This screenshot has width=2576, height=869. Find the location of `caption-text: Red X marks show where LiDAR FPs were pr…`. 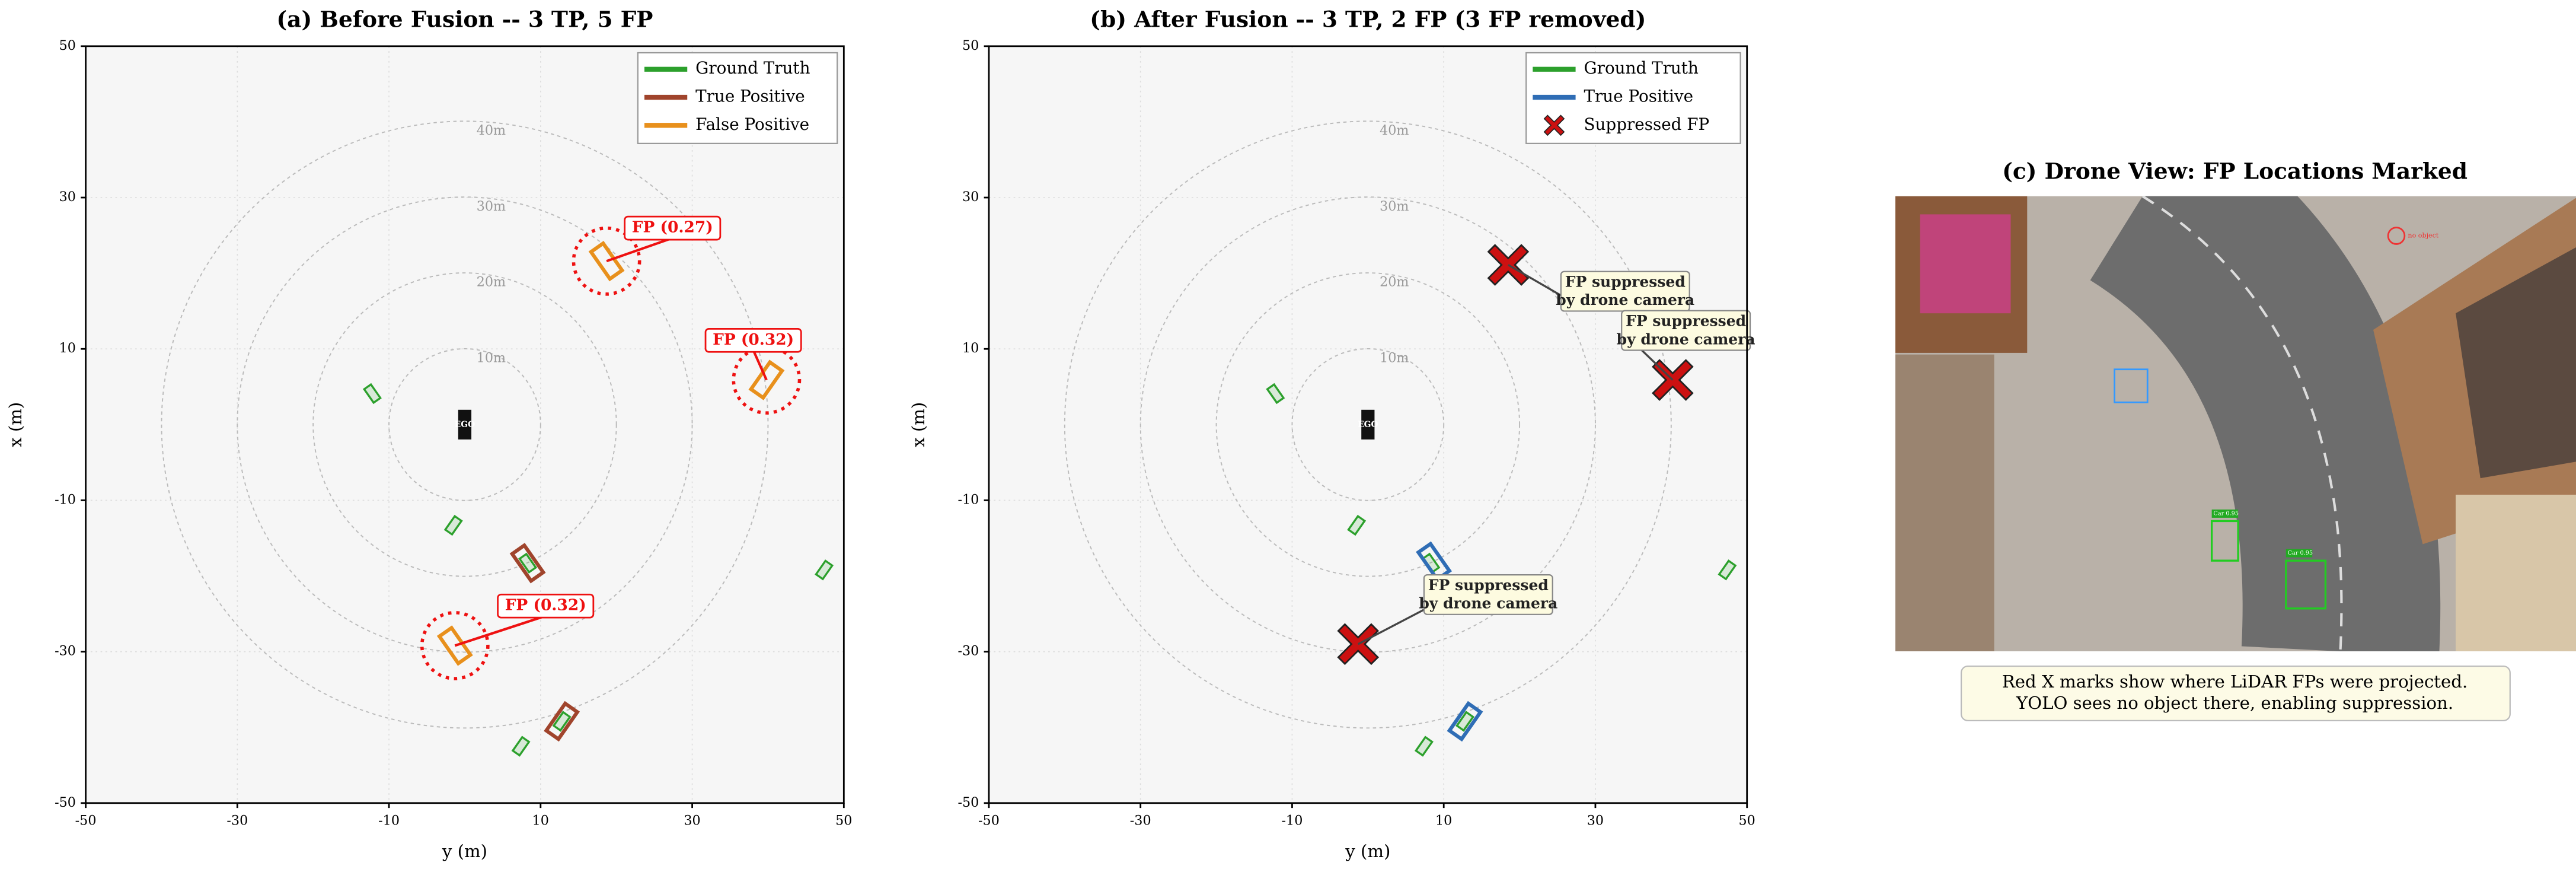

caption-text: Red X marks show where LiDAR FPs were pr… is located at coordinates (2235, 681).